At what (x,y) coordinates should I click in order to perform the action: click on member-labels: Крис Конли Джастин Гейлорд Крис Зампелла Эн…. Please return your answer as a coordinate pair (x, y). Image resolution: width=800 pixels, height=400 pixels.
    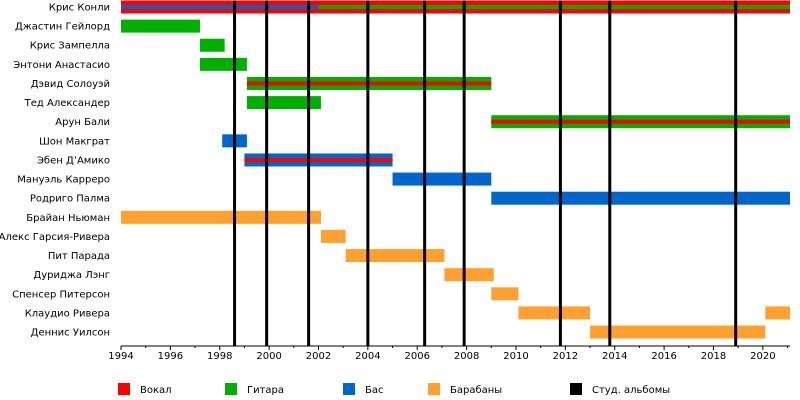
    Looking at the image, I should click on (55, 171).